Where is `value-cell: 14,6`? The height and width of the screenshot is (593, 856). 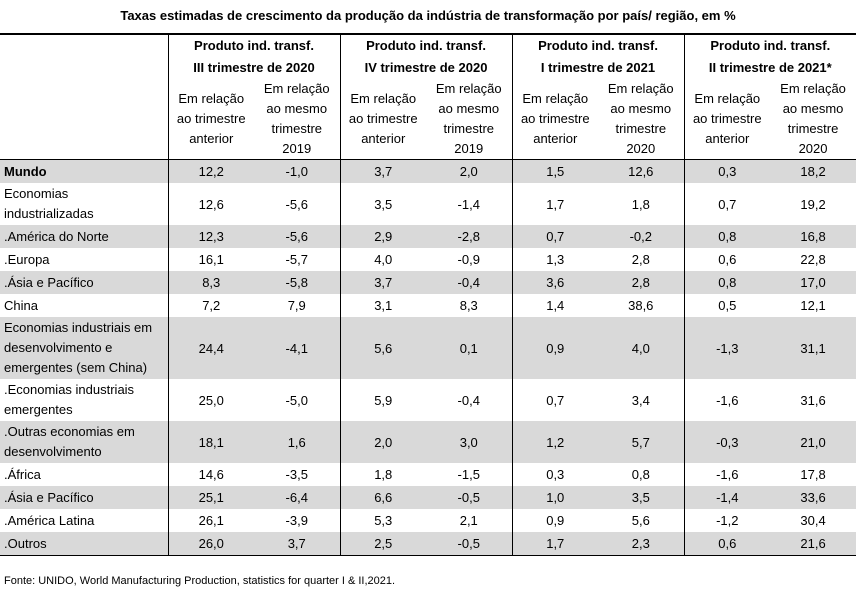
value-cell: 14,6 is located at coordinates (210, 474).